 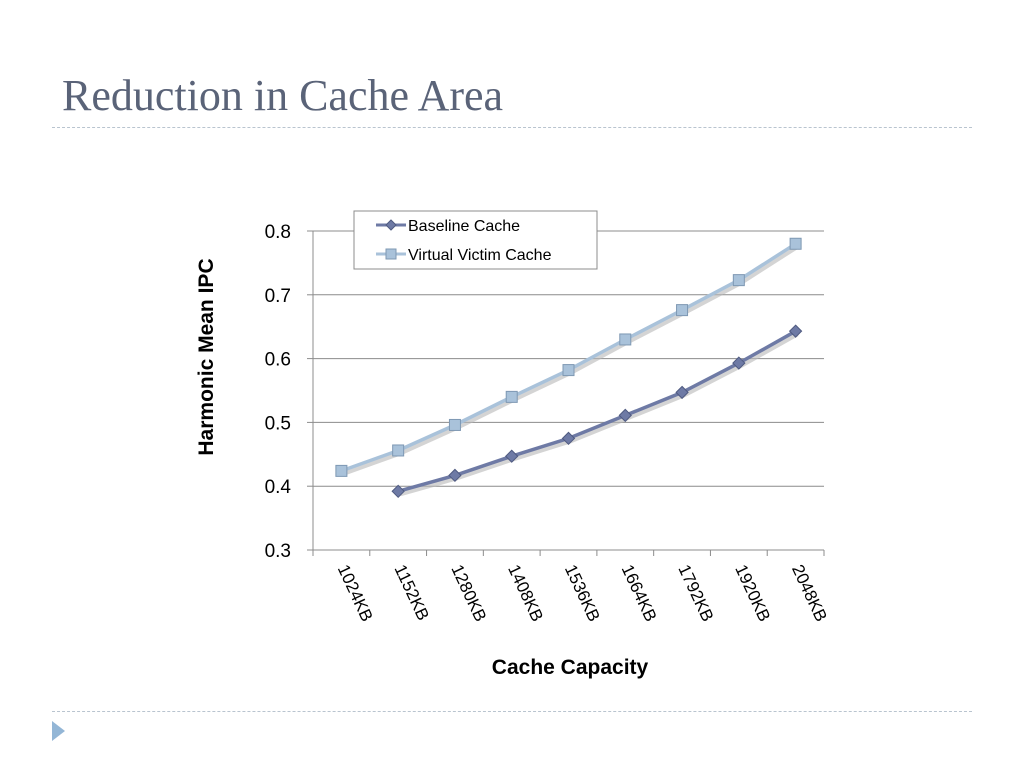 What do you see at coordinates (752, 593) in the screenshot?
I see `x-tick-label: 1920KB` at bounding box center [752, 593].